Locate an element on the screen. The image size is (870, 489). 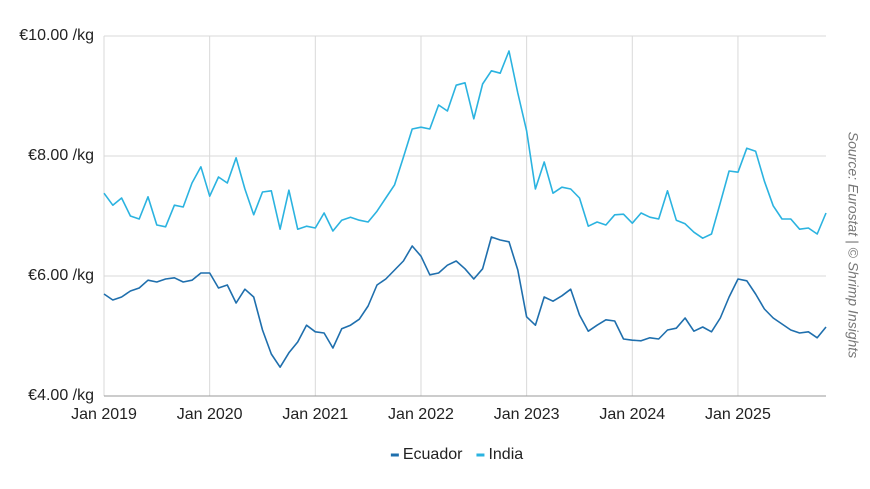
legend: Ecuador India is located at coordinates (456, 454).